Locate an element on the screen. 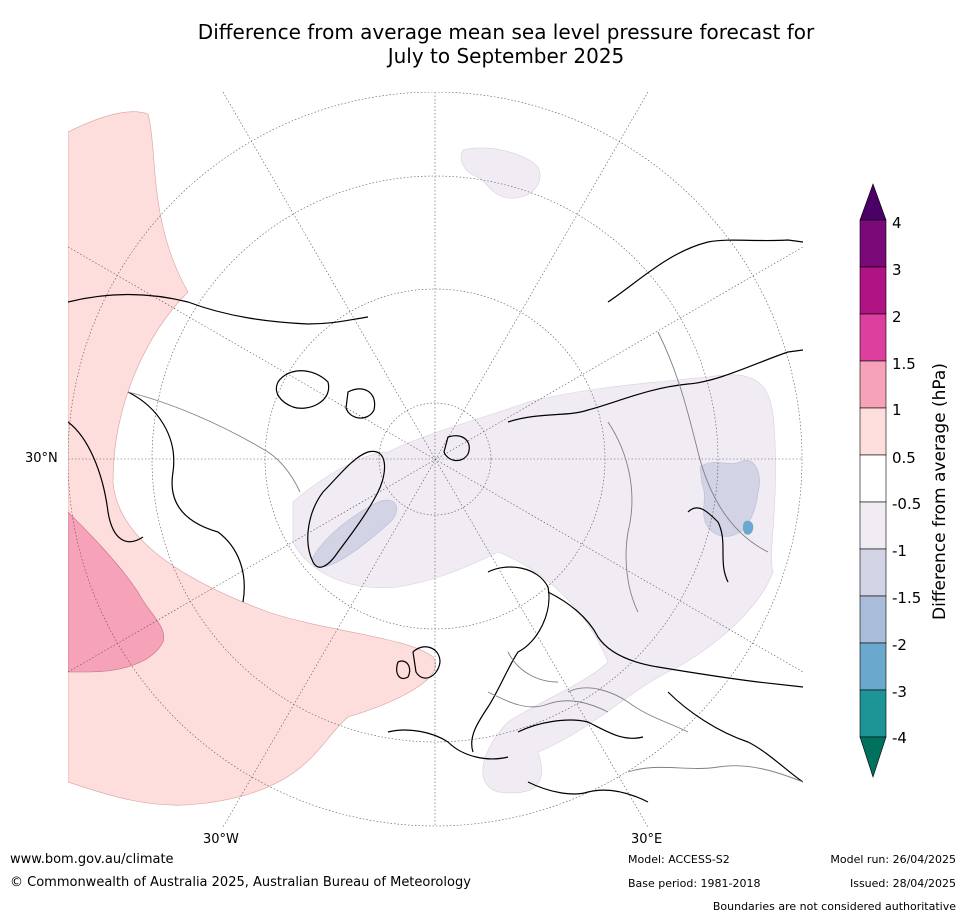 The width and height of the screenshot is (965, 919). colorbar-label-neg-3: -3 is located at coordinates (899, 692).